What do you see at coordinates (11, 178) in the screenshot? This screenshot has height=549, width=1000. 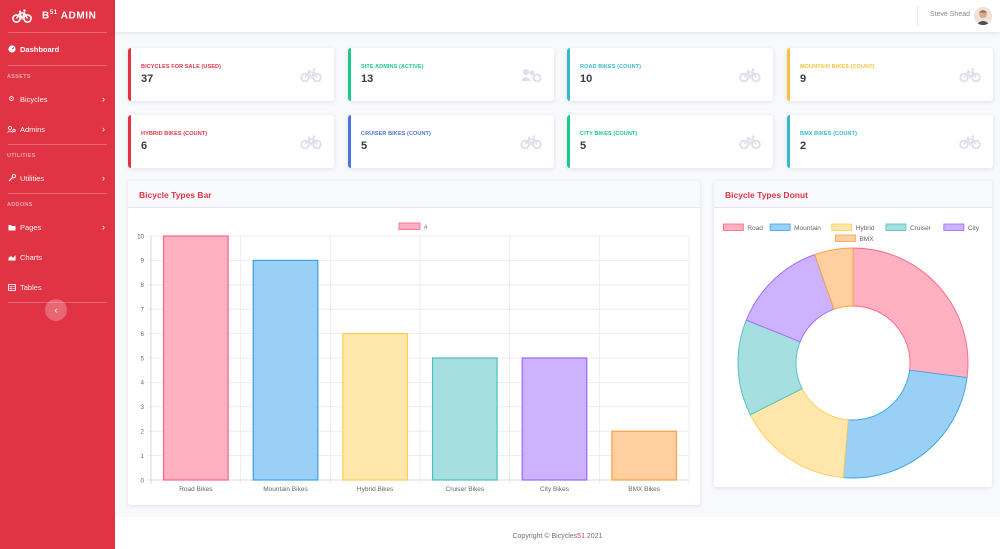 I see `wrench-icon` at bounding box center [11, 178].